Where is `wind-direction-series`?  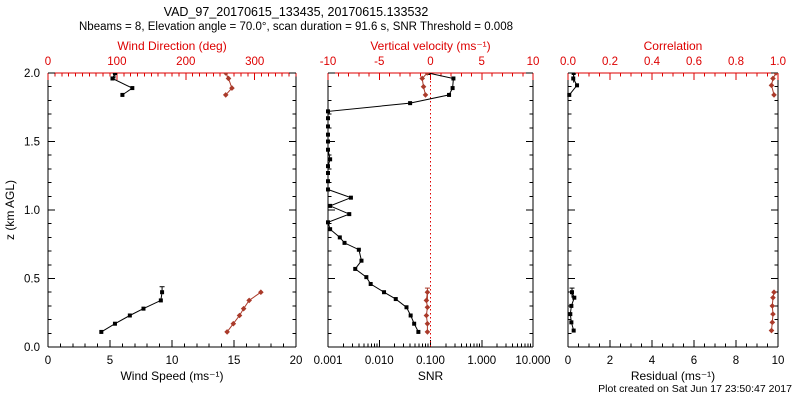 wind-direction-series is located at coordinates (243, 204).